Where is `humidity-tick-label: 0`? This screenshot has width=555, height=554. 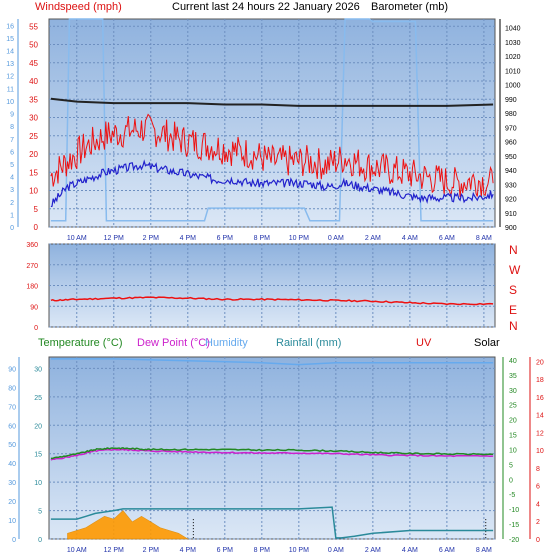
humidity-tick-label: 0 is located at coordinates (14, 540).